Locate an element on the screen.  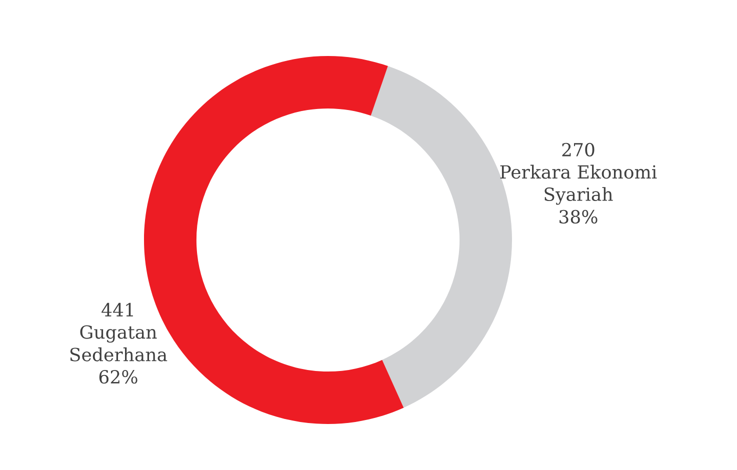
data-label: 270 is located at coordinates (578, 149).